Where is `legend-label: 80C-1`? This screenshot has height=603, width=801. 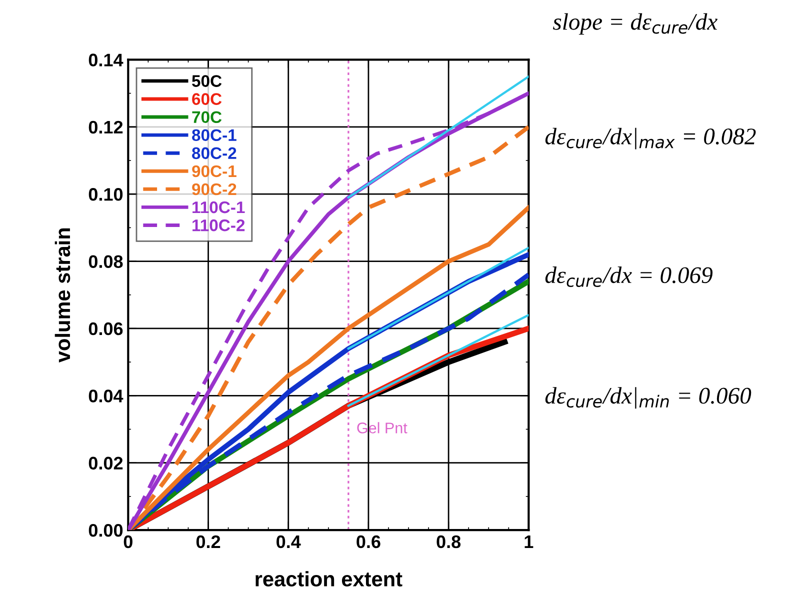 legend-label: 80C-1 is located at coordinates (214, 135).